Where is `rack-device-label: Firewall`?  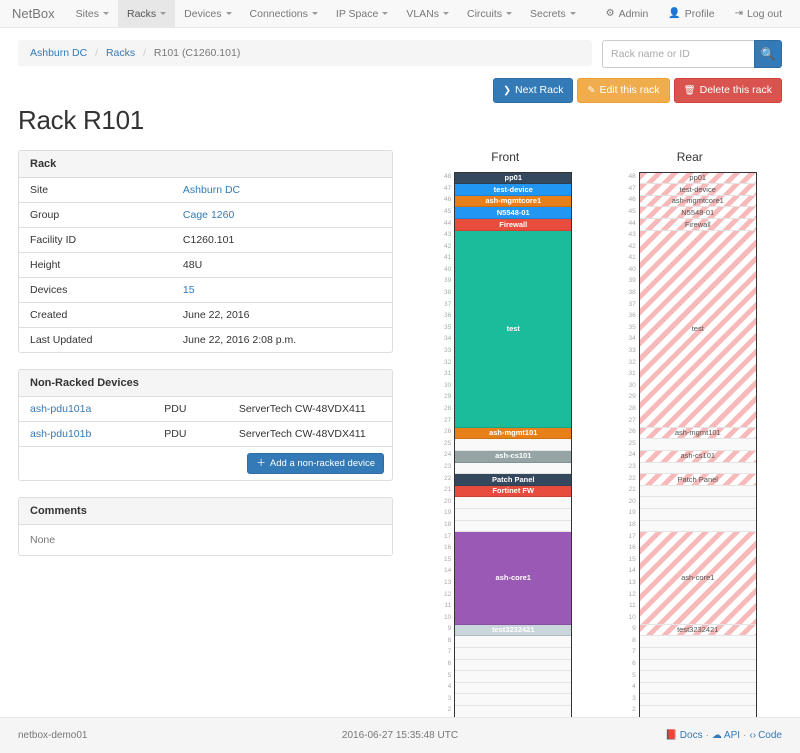 rack-device-label: Firewall is located at coordinates (697, 224).